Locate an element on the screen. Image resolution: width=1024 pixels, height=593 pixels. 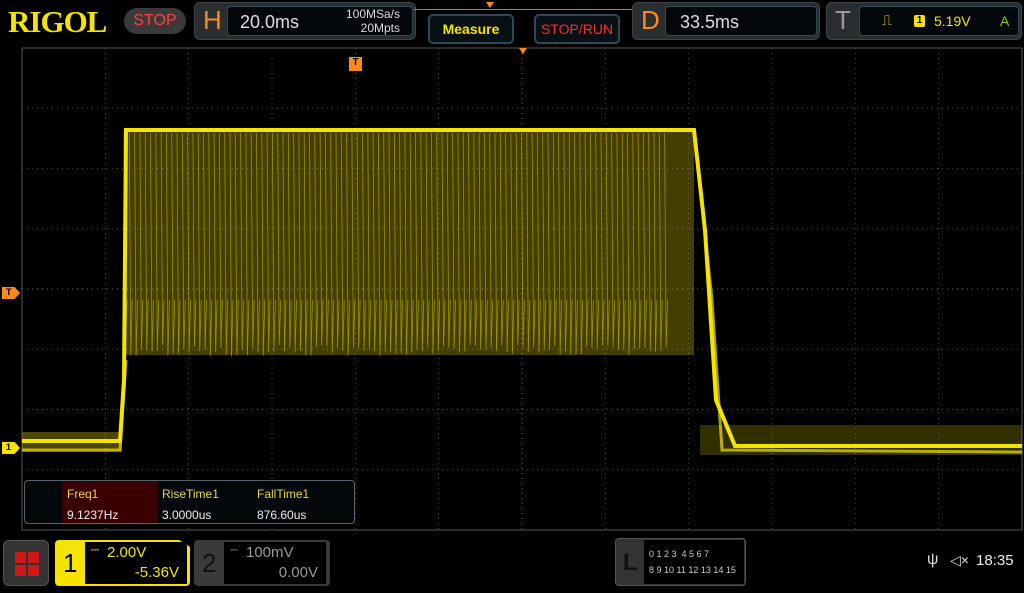
ch1-offset: -5.36V is located at coordinates (157, 572).